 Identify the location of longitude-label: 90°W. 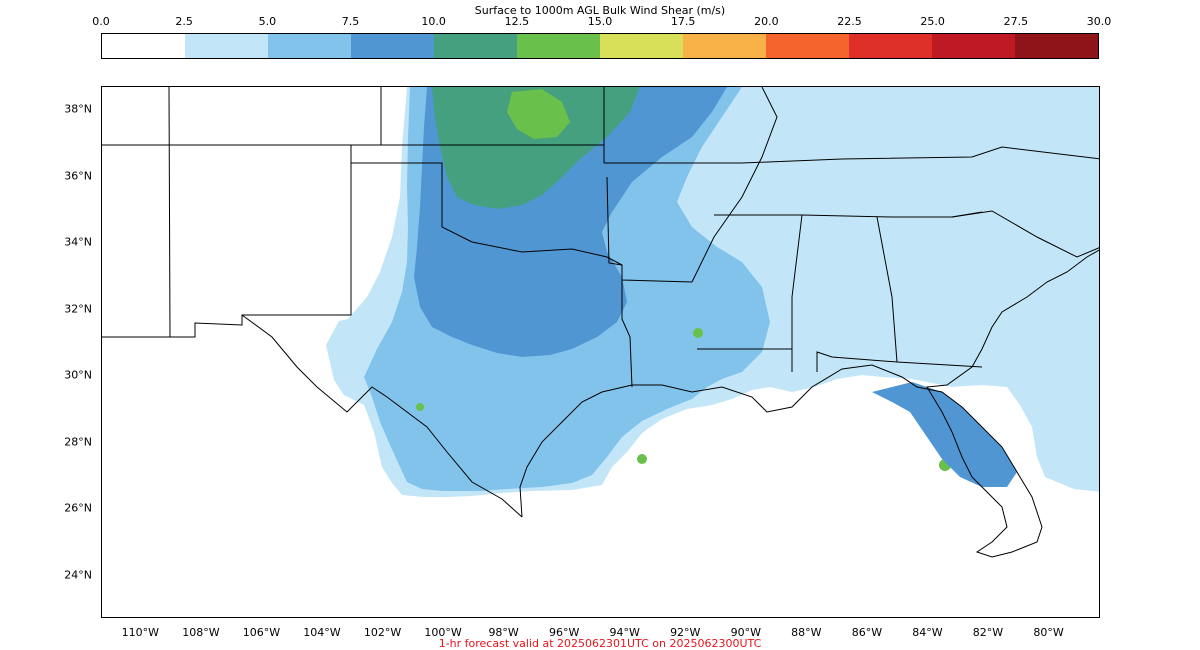
(745, 632).